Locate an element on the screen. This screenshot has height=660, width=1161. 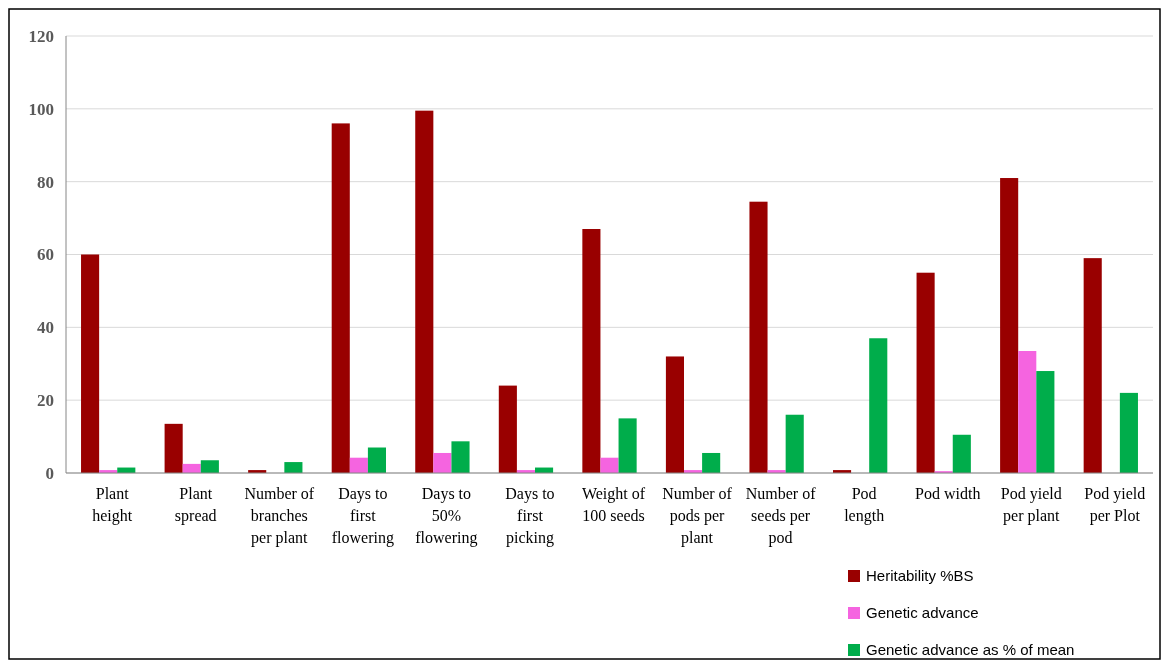
legend-label: Heritability %BS is located at coordinates (920, 576).